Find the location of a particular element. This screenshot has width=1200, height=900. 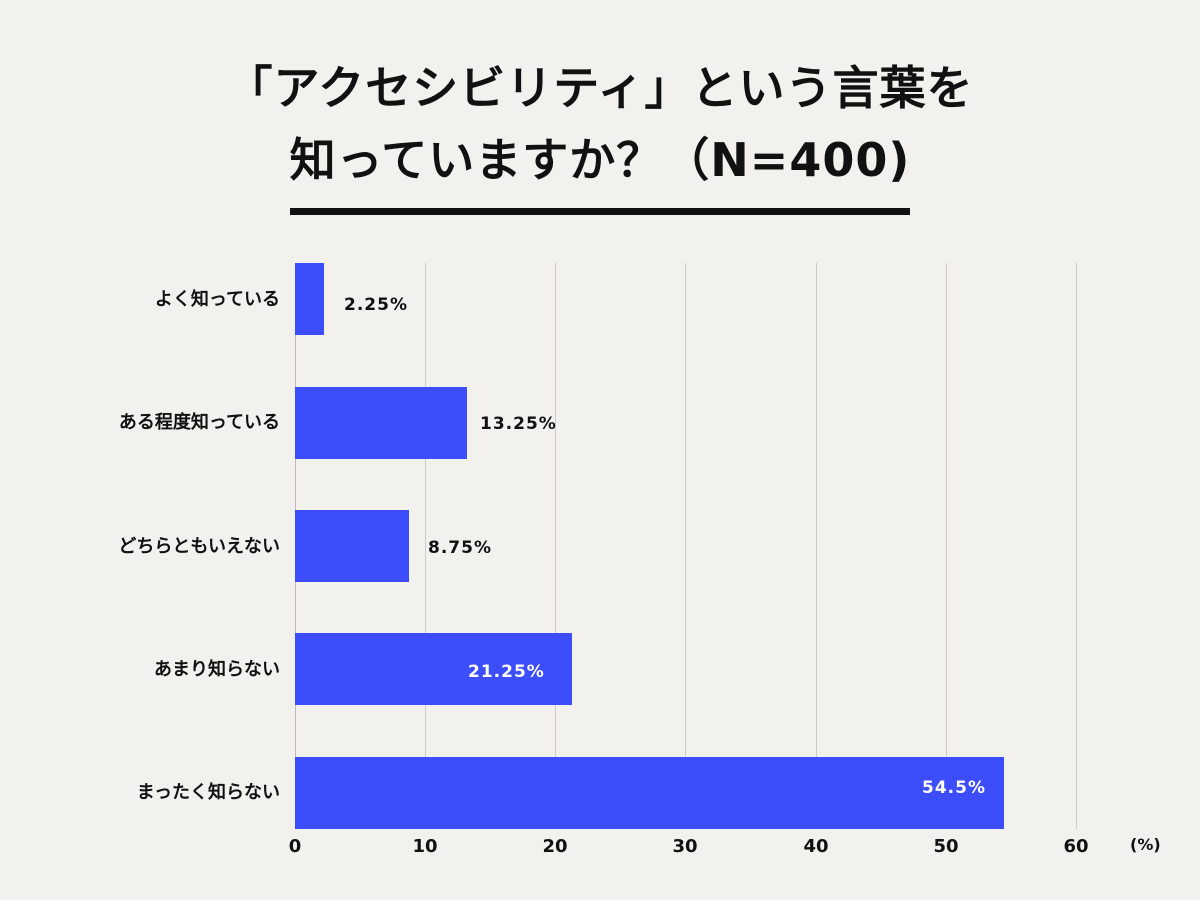

bar-somewhat-known is located at coordinates (381, 423).